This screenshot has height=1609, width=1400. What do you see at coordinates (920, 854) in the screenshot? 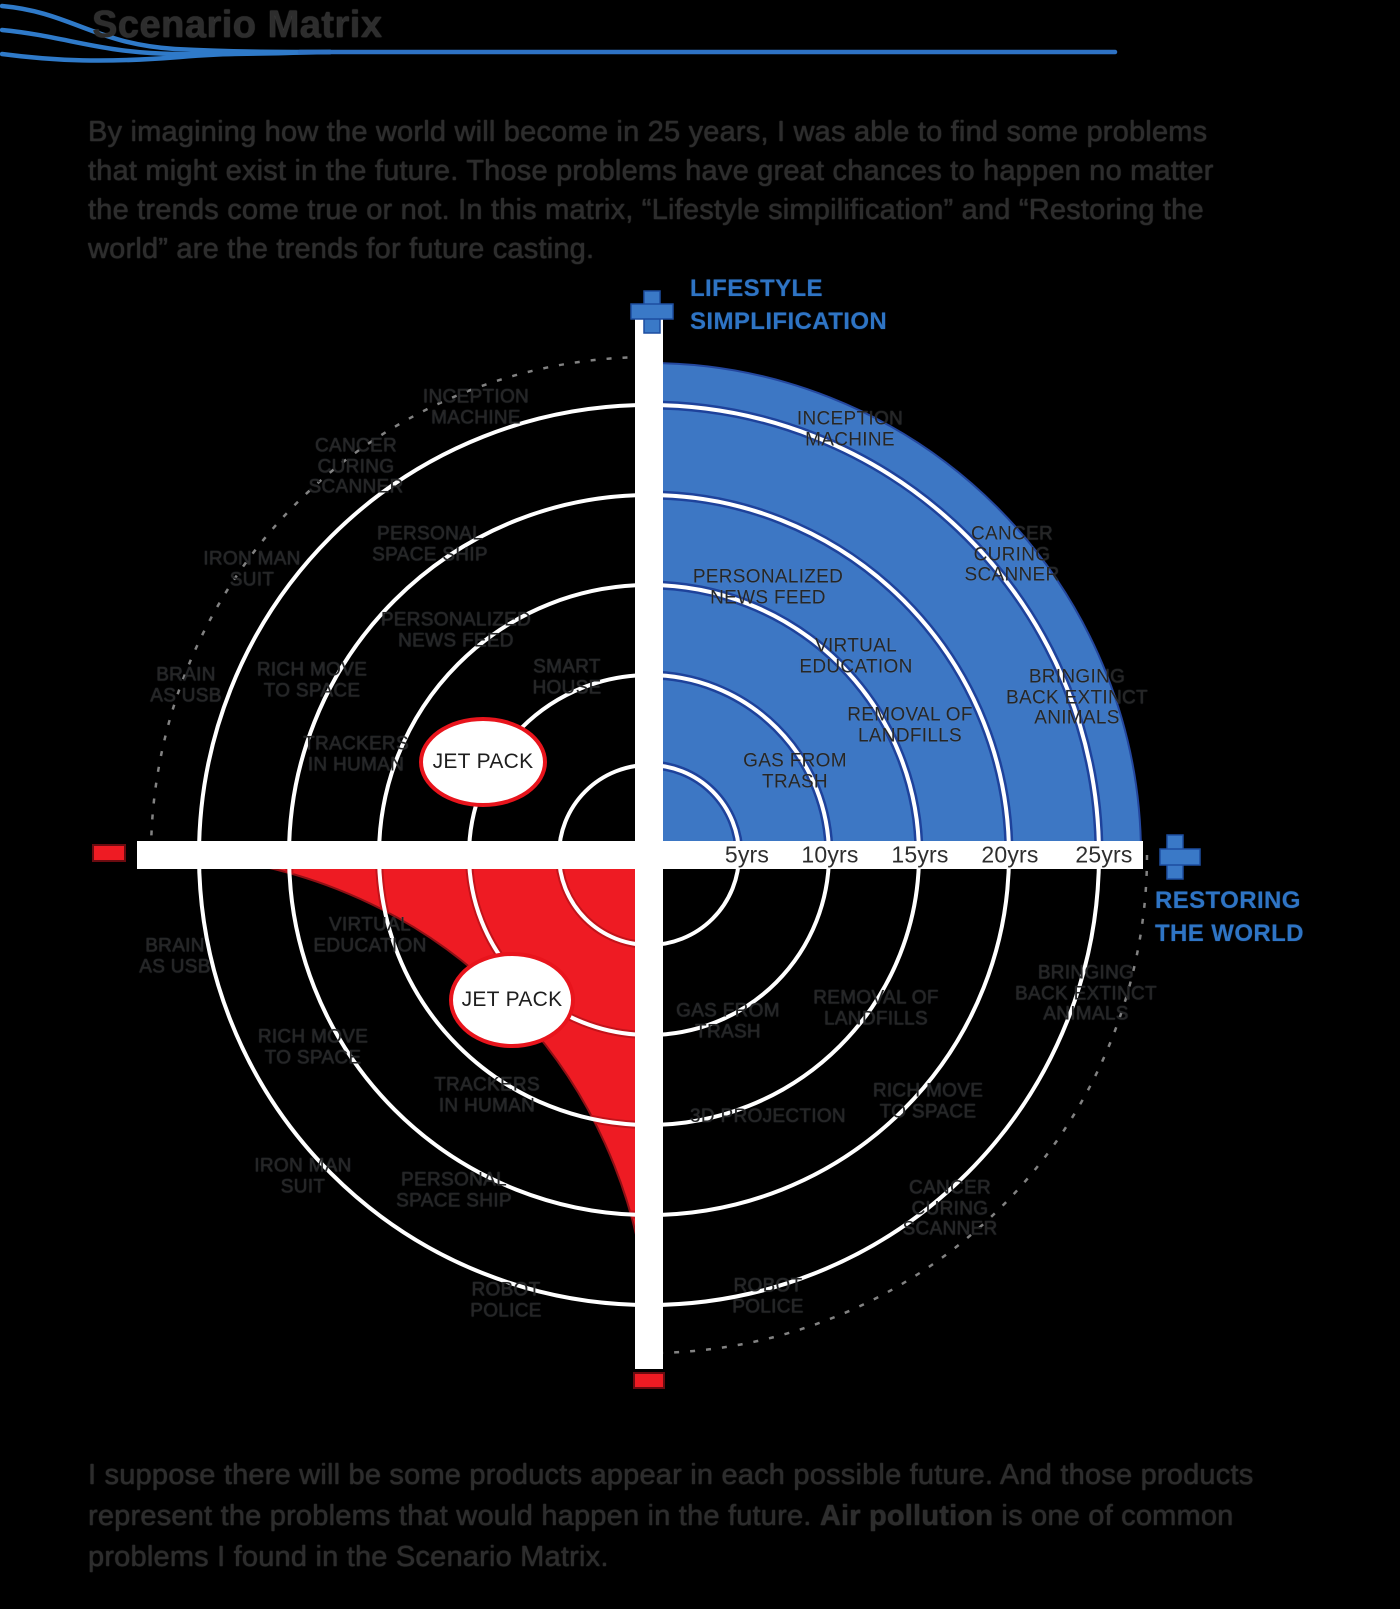
I see `year-label-15yrs: 15yrs` at bounding box center [920, 854].